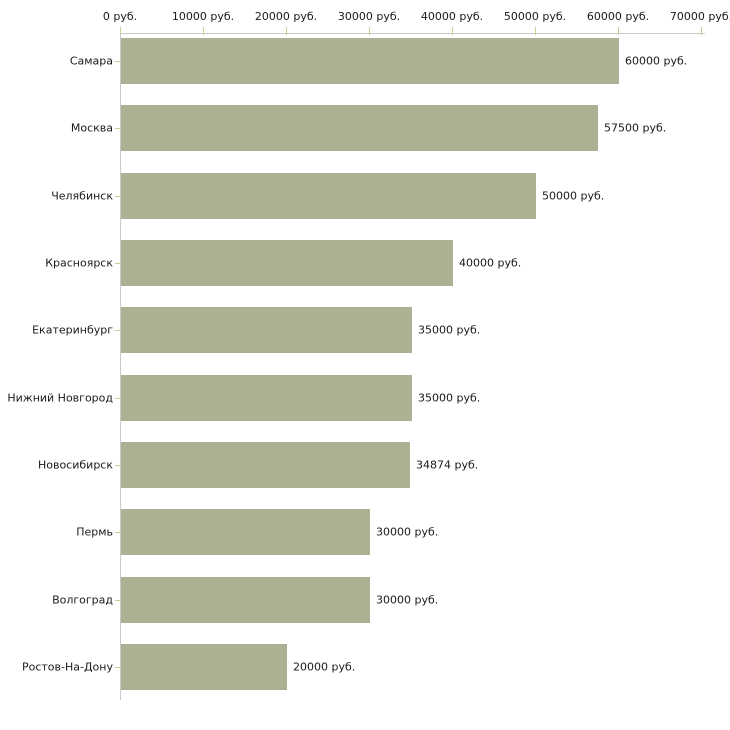  I want to click on x-axis-tick-label: 10000 руб., so click(203, 16).